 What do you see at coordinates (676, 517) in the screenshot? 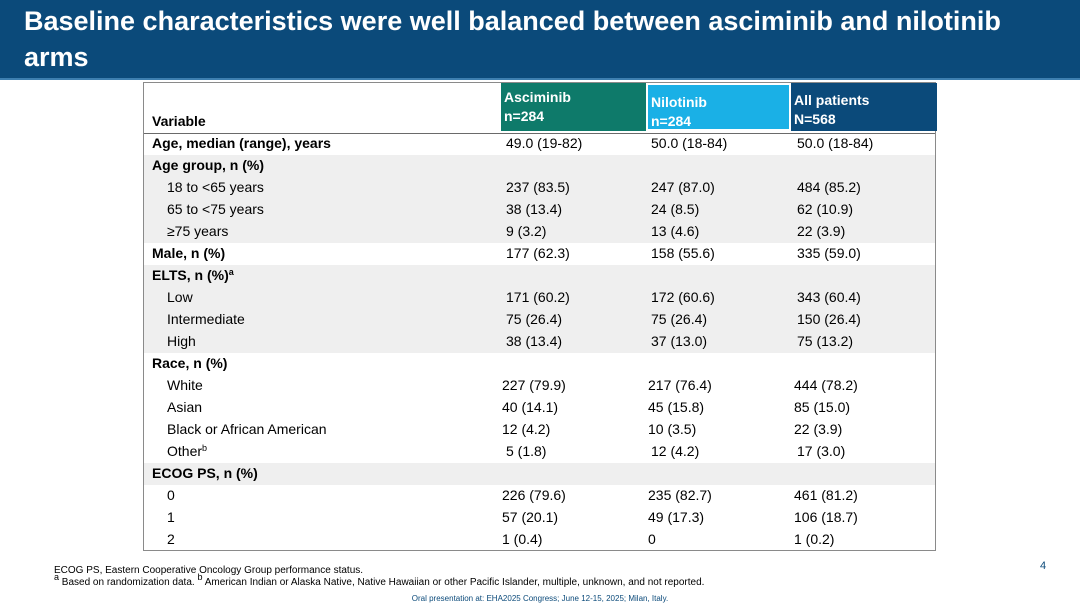
I see `nilotinib-value: 49 (17.3)` at bounding box center [676, 517].